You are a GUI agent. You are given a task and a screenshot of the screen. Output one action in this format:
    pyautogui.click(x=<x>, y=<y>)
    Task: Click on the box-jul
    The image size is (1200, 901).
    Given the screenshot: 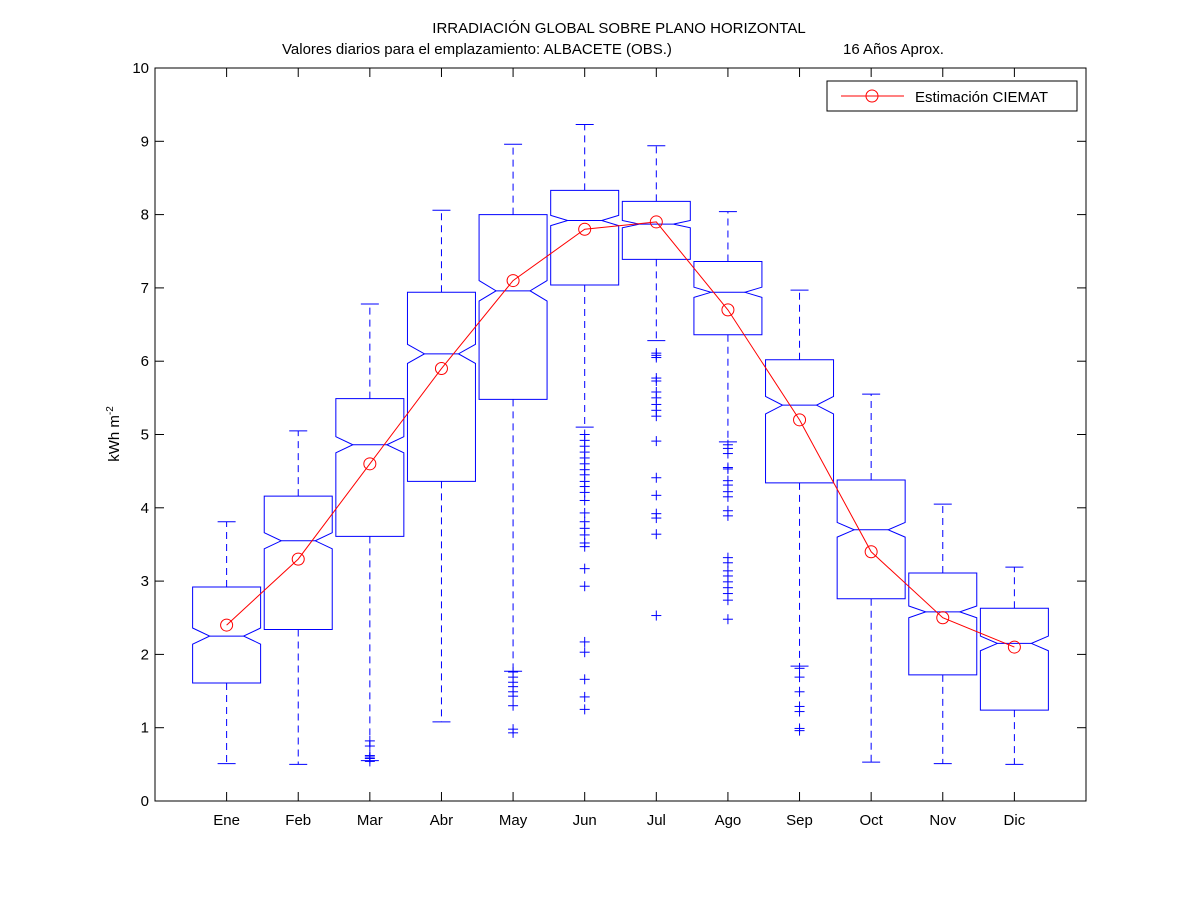 What is the action you would take?
    pyautogui.click(x=656, y=383)
    